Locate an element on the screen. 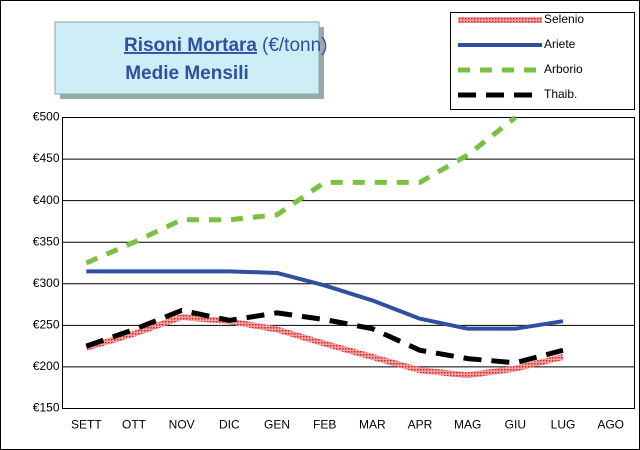 The image size is (640, 450). legend-box is located at coordinates (542, 61).